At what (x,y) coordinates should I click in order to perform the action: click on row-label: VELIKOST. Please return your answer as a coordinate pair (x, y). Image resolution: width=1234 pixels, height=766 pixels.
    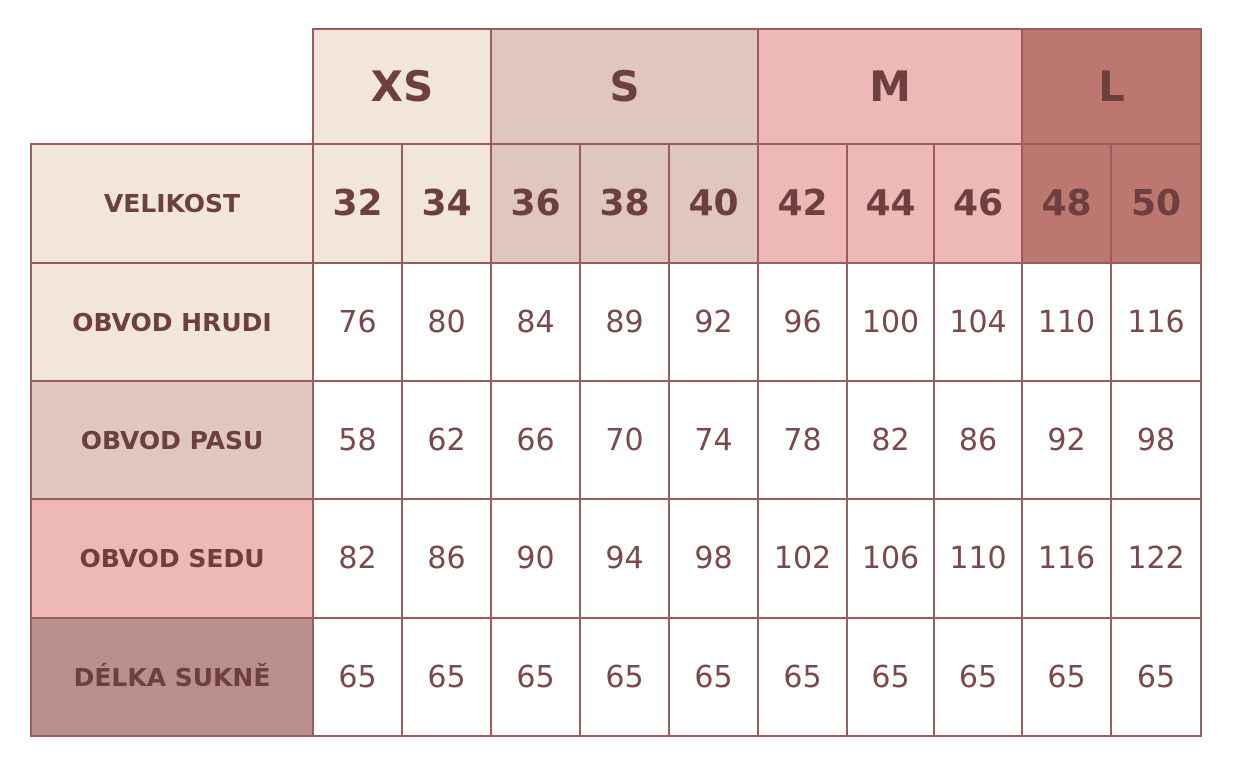
    Looking at the image, I should click on (172, 203).